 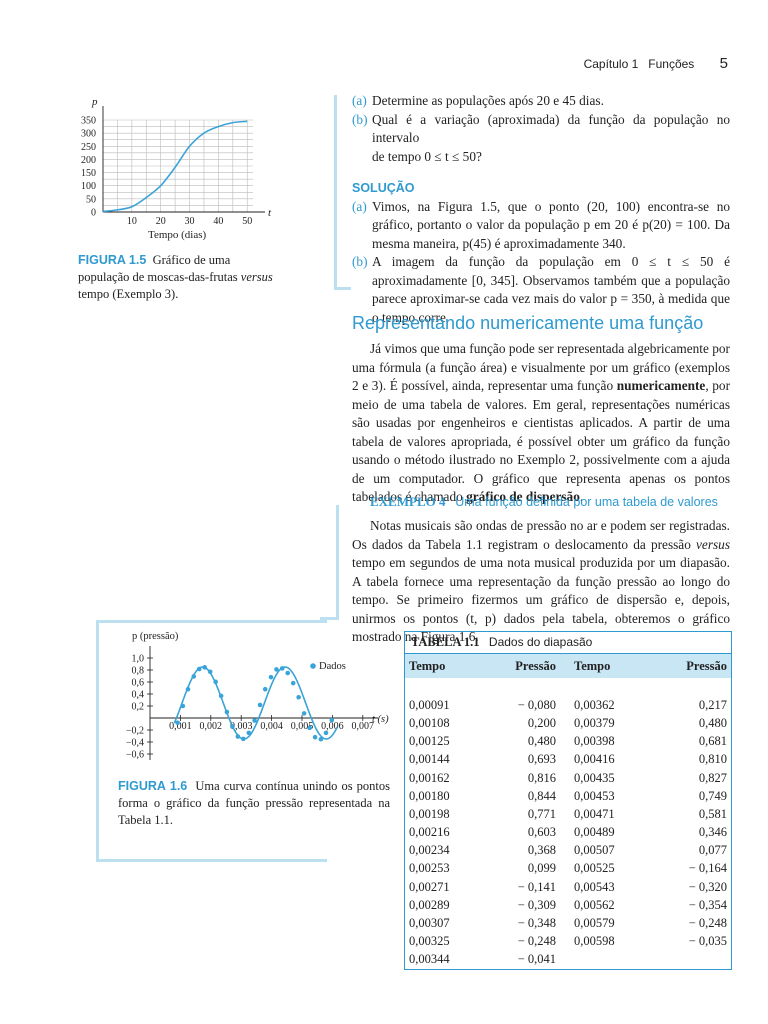 What do you see at coordinates (568, 643) in the screenshot?
I see `table-caption: TABELA 1.1 Dados do diapasão` at bounding box center [568, 643].